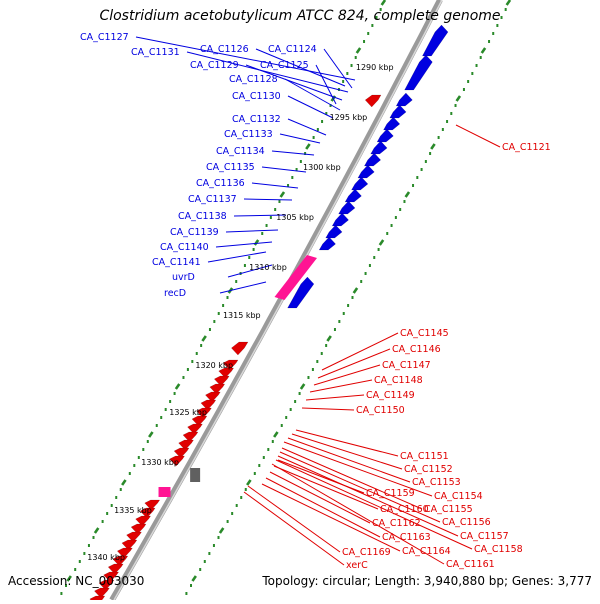  I want to click on label-recd: recD, so click(175, 293).